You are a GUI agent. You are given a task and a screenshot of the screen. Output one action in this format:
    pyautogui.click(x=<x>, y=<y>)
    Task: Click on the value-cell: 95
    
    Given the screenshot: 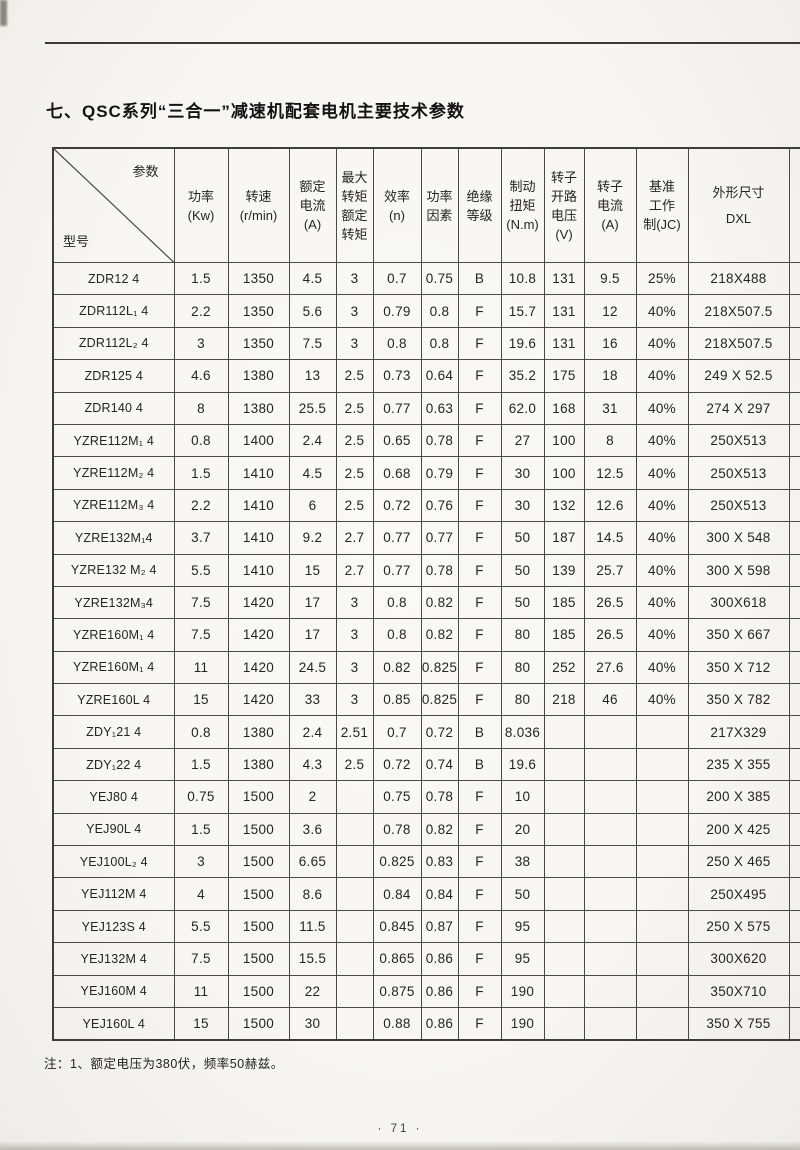 What is the action you would take?
    pyautogui.click(x=522, y=926)
    